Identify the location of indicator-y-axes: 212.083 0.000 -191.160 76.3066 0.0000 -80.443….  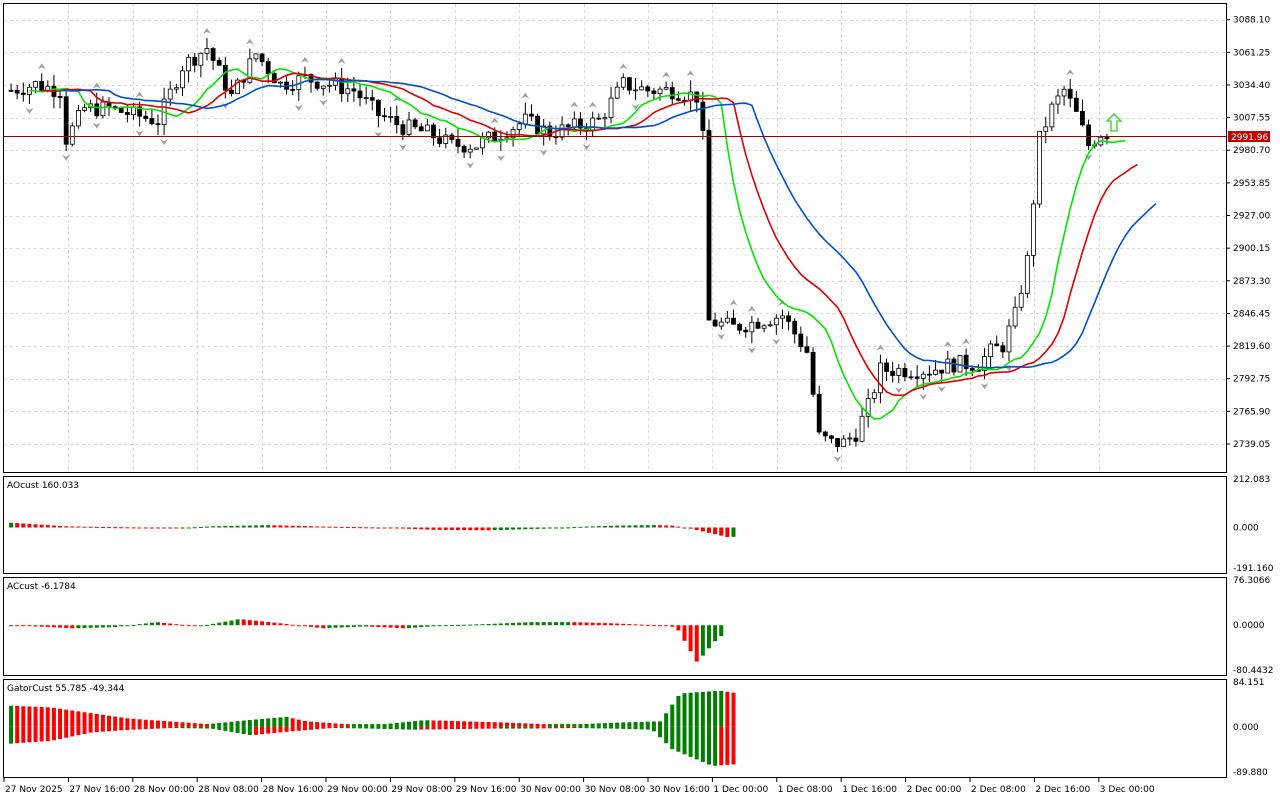
(1253, 626).